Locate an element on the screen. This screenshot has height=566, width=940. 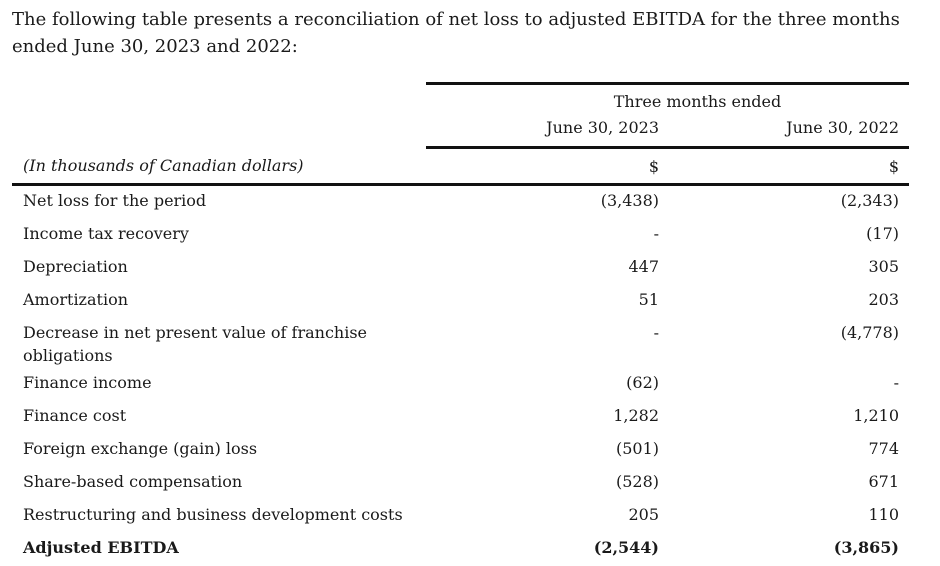
value-2022: (4,778) is located at coordinates (869, 332).